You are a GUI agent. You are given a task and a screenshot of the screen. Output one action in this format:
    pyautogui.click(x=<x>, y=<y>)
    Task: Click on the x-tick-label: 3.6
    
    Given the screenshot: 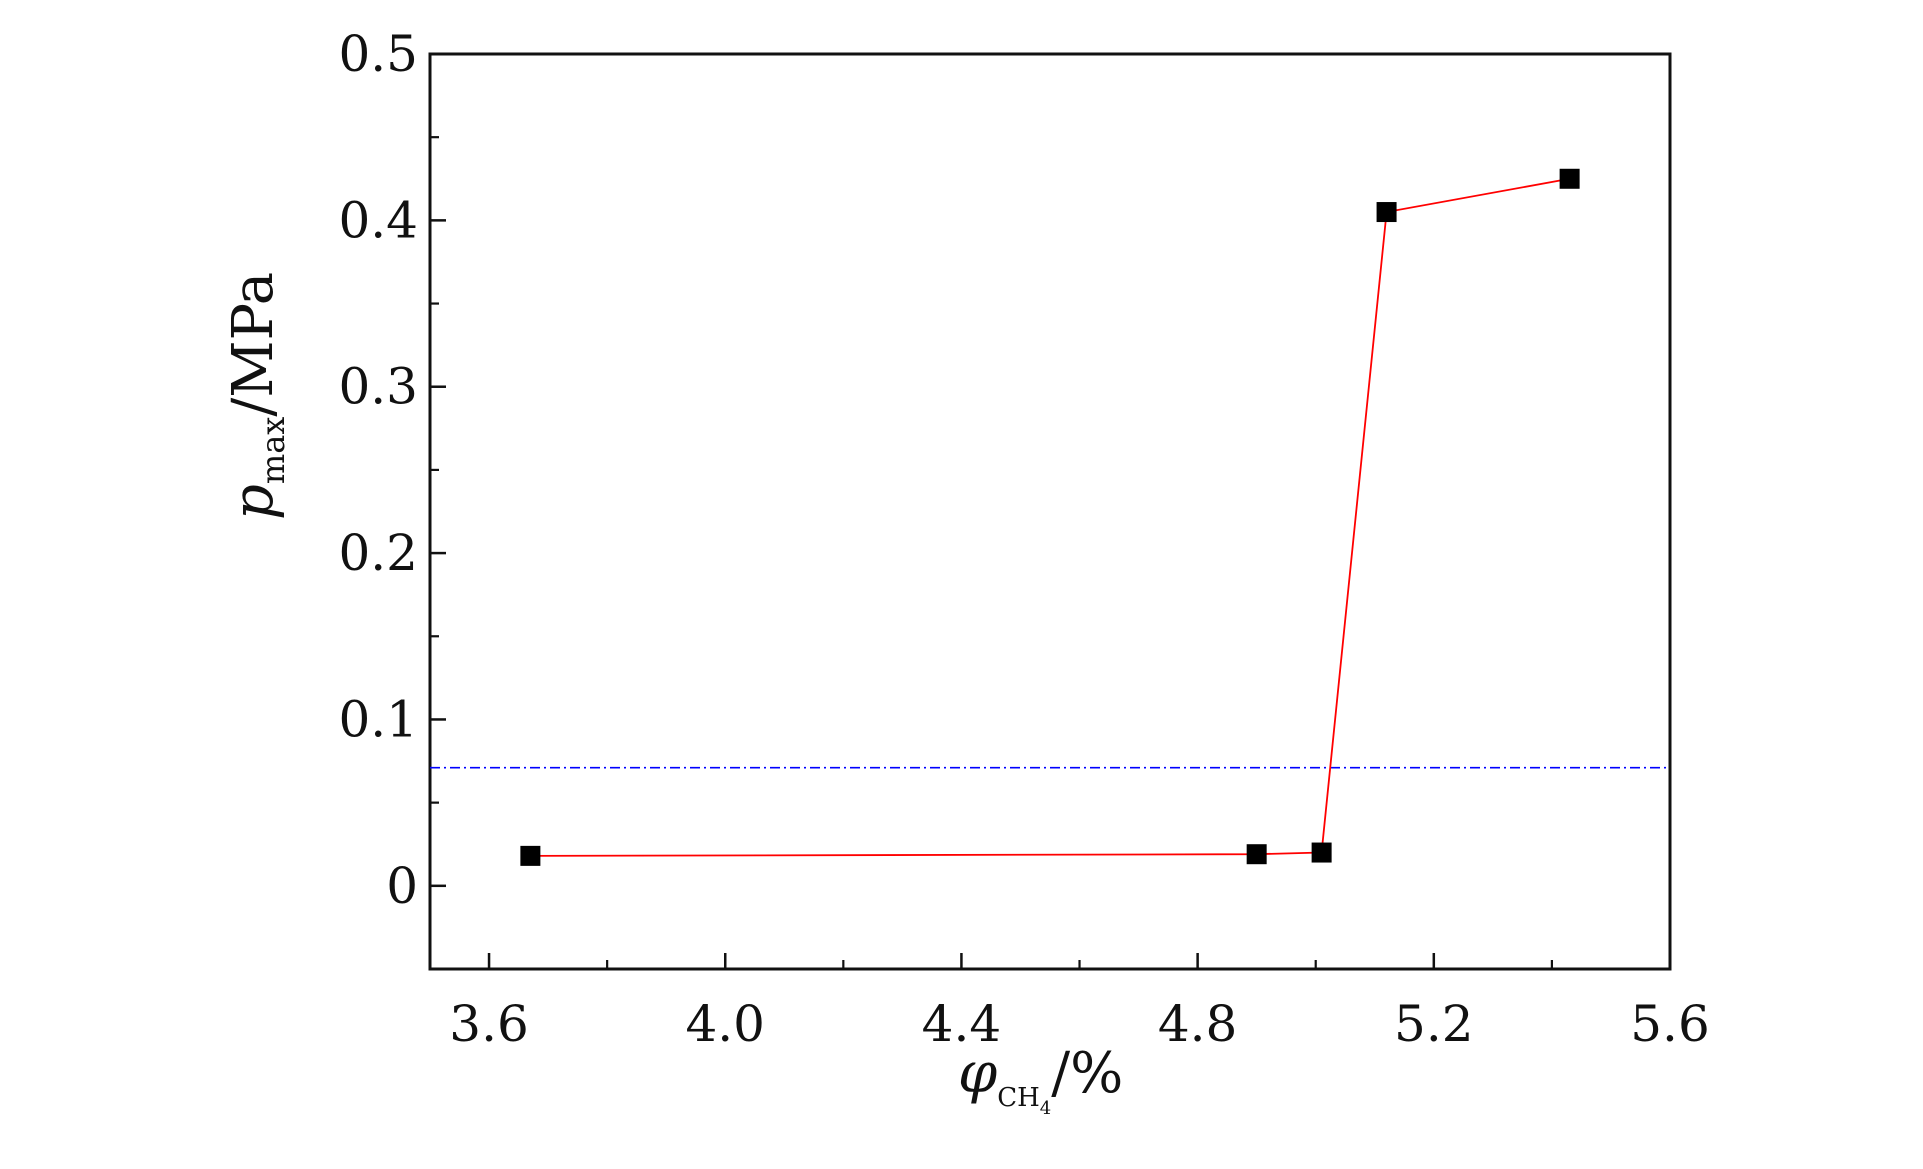 What is the action you would take?
    pyautogui.click(x=489, y=1024)
    